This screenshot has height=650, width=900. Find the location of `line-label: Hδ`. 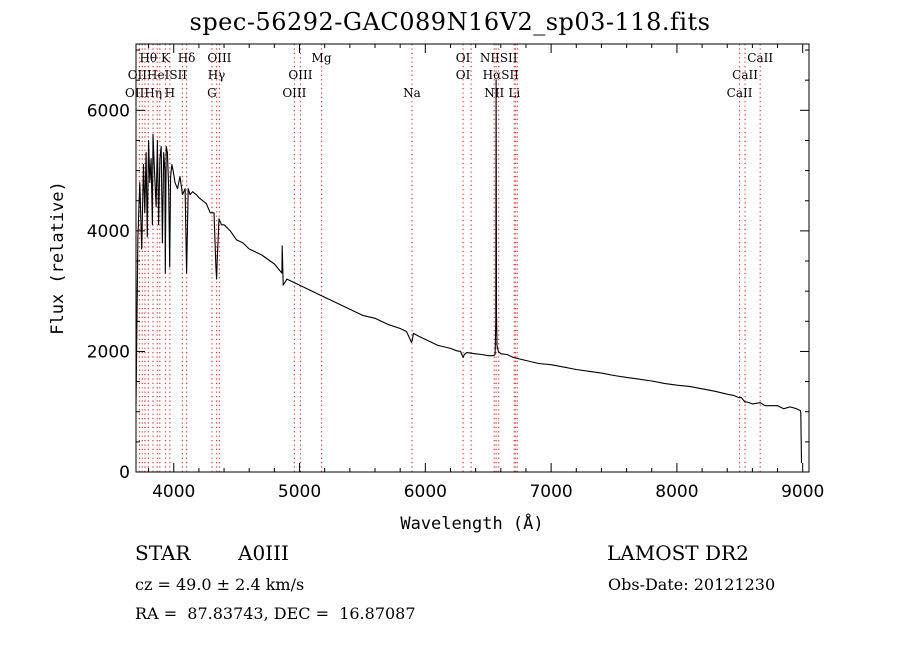

line-label: Hδ is located at coordinates (187, 58).